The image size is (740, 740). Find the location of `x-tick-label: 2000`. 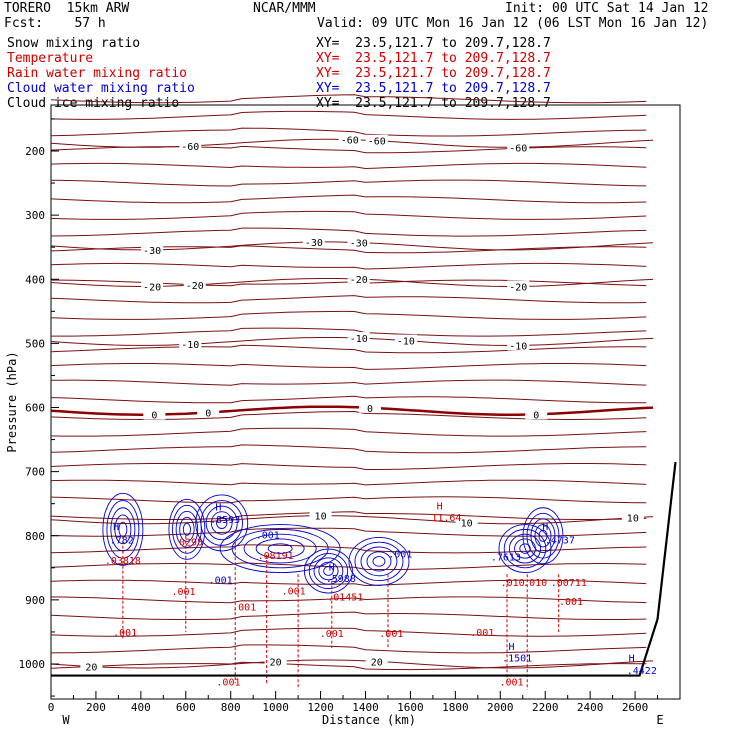

x-tick-label: 2000 is located at coordinates (500, 707).